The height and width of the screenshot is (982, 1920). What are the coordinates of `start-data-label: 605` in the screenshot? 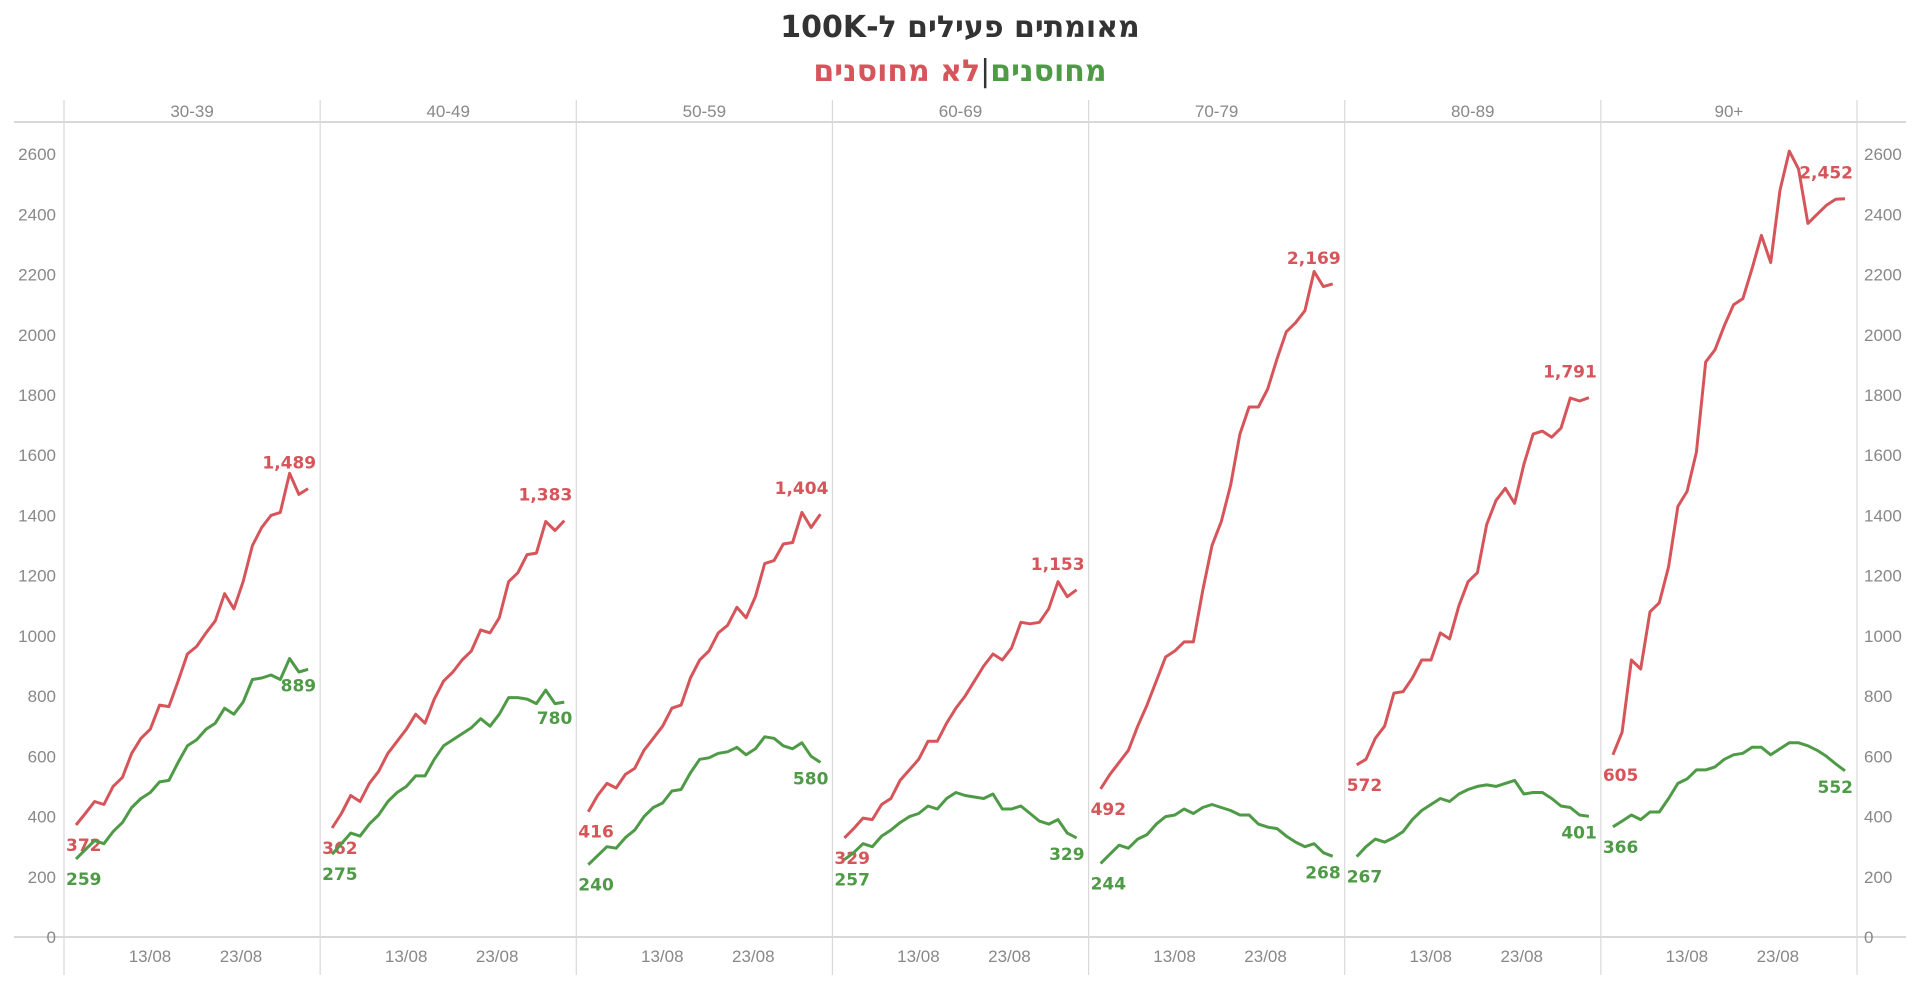 It's located at (1621, 776).